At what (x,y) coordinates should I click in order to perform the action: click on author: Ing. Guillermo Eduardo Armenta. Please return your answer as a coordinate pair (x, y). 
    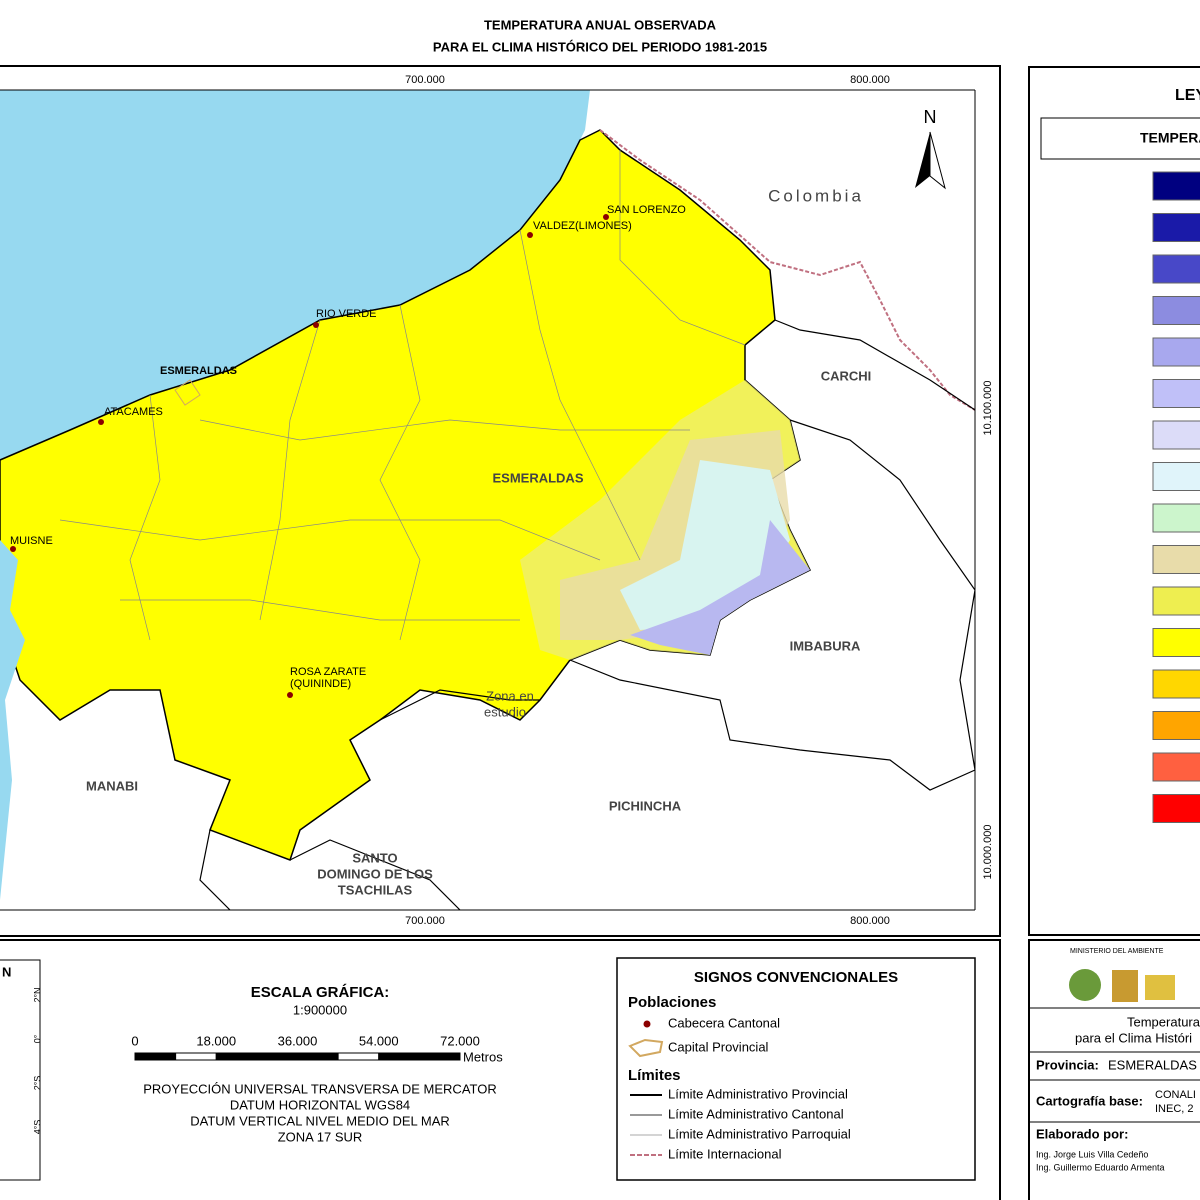
    Looking at the image, I should click on (1100, 1167).